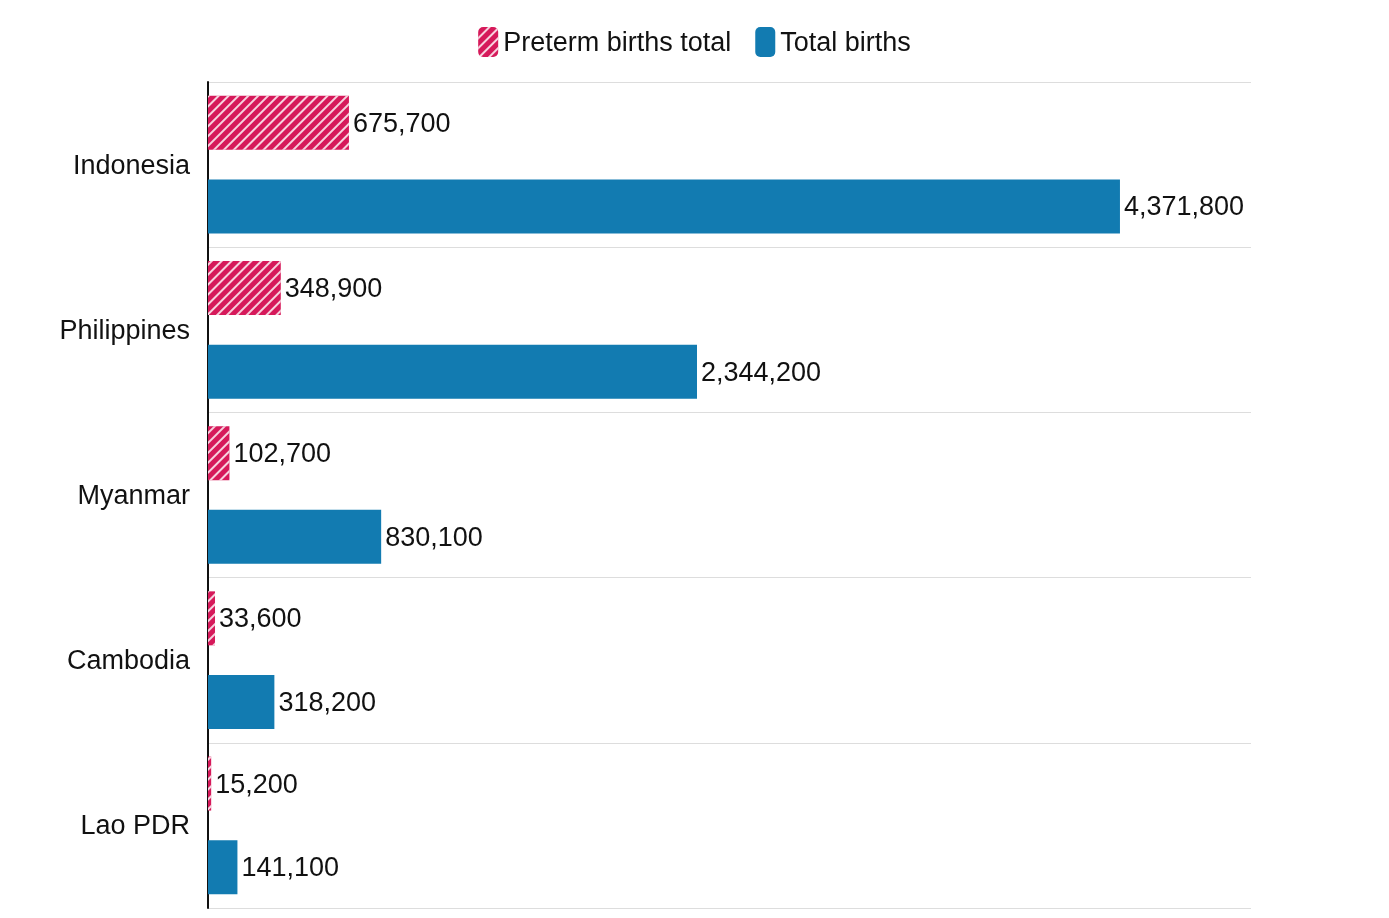  I want to click on data-label: 33,600, so click(260, 618).